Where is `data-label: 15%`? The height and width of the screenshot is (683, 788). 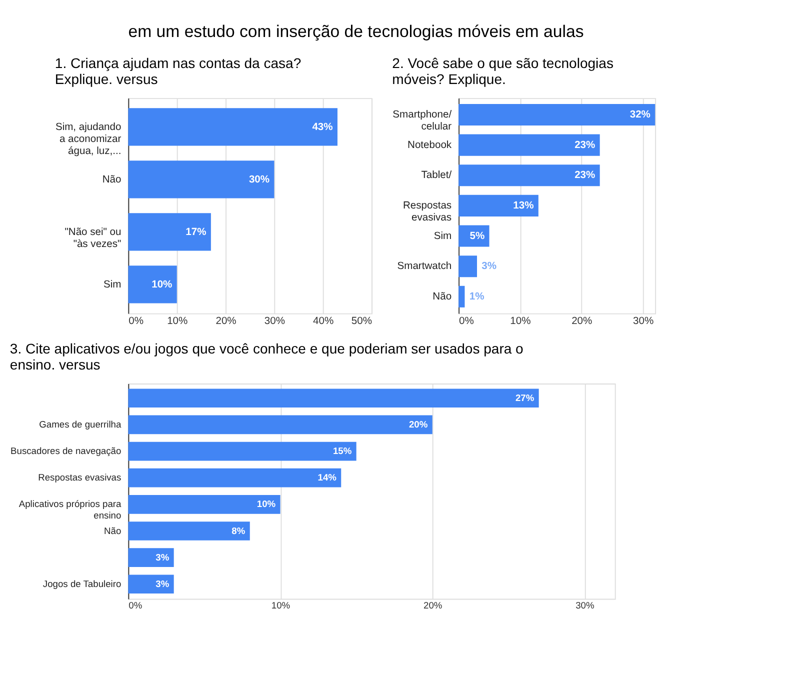 data-label: 15% is located at coordinates (342, 451).